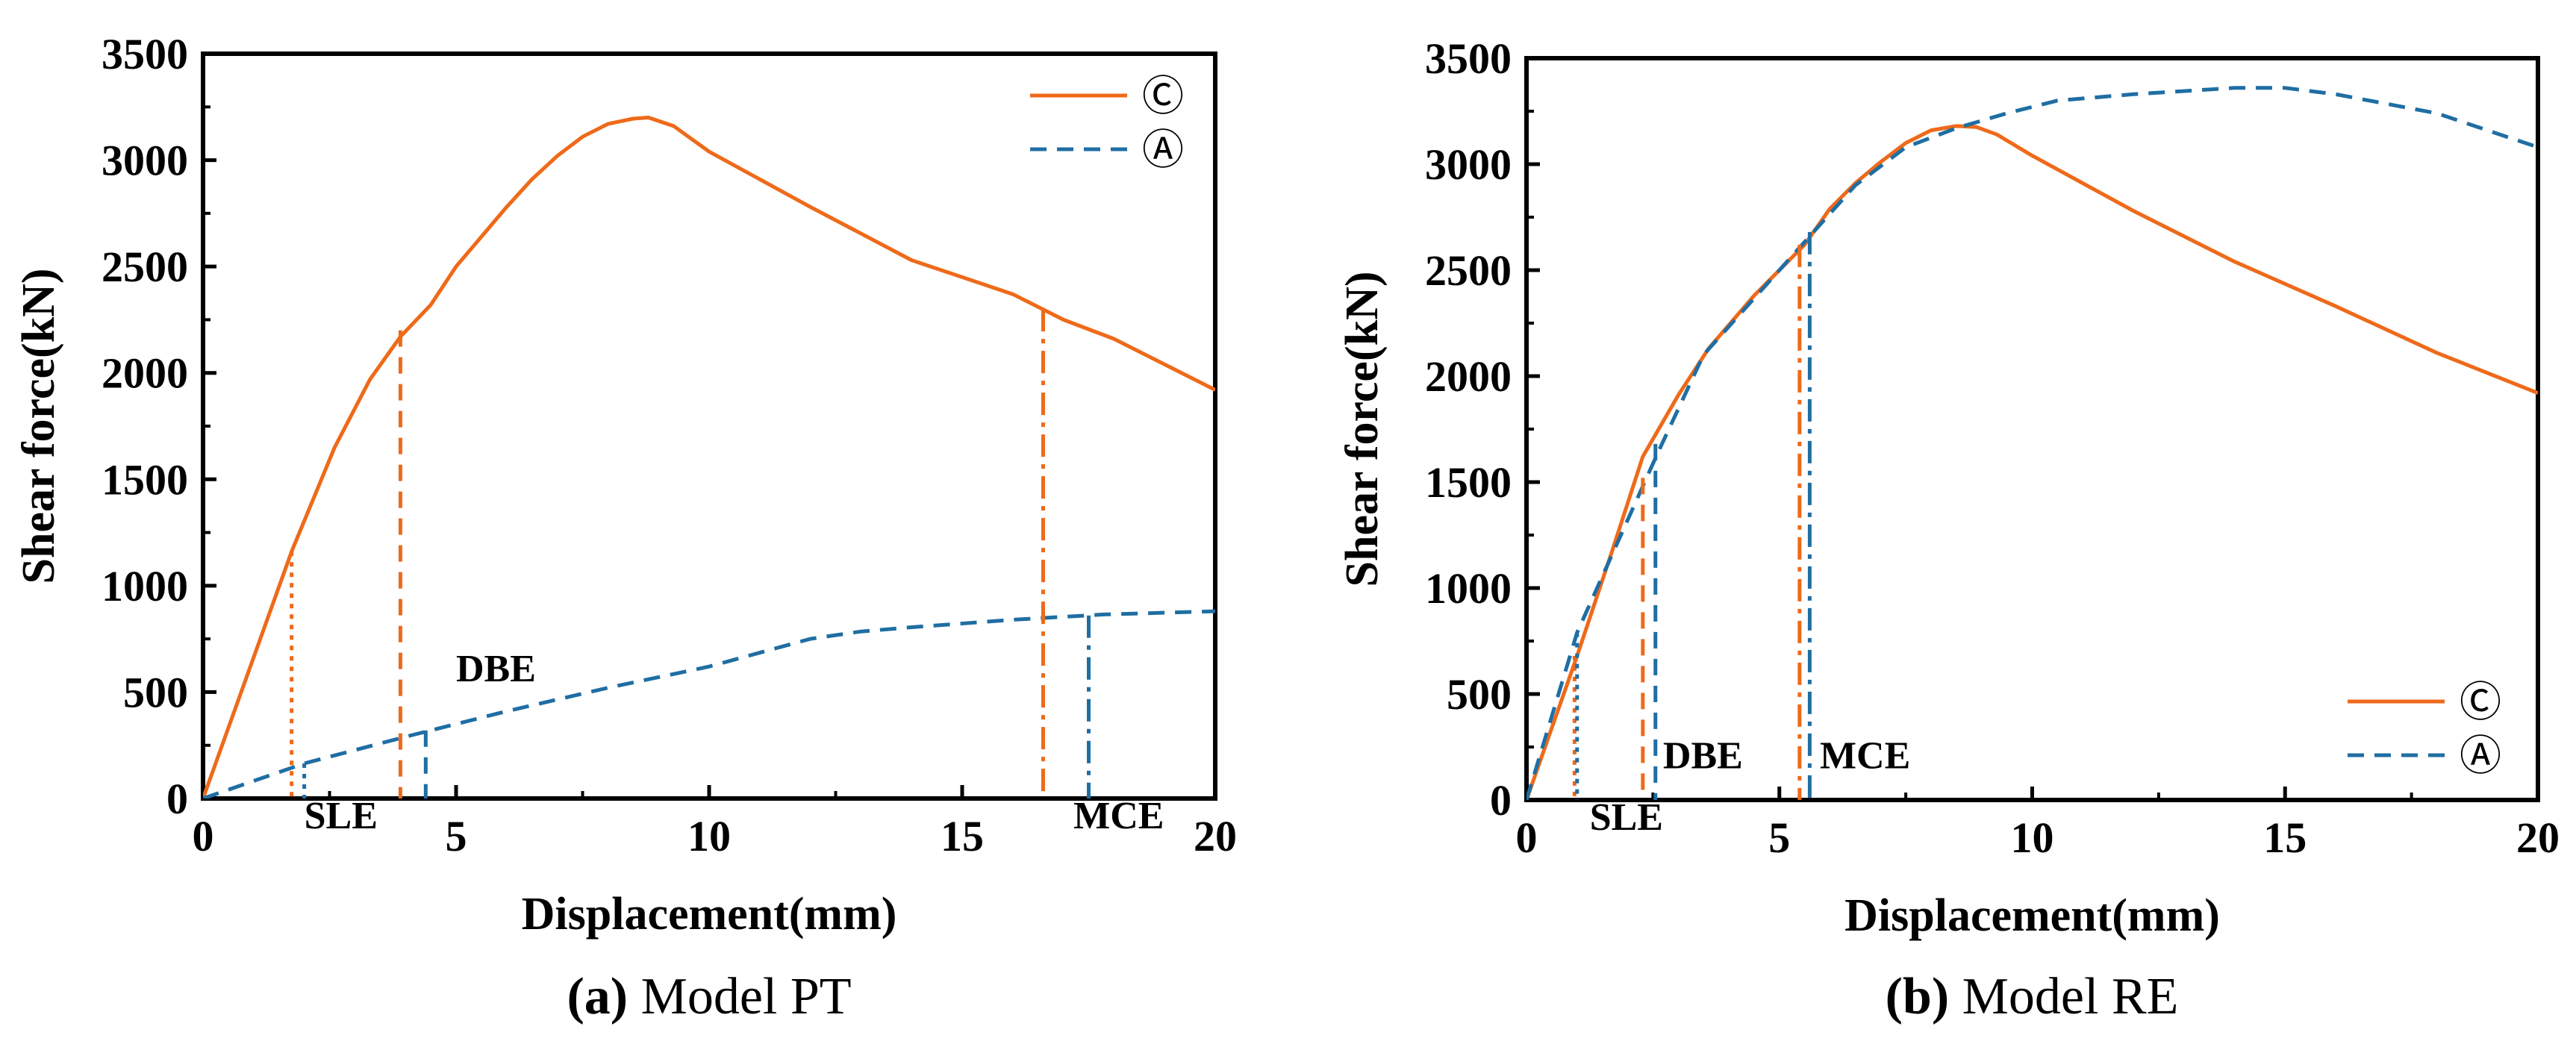 The image size is (2576, 1047). What do you see at coordinates (709, 703) in the screenshot?
I see `series-line-a` at bounding box center [709, 703].